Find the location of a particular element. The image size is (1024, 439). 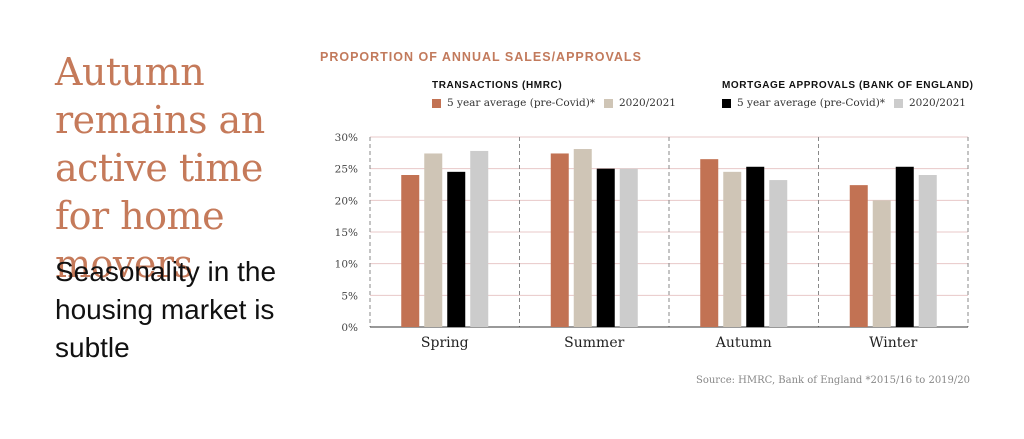

y-tick-label: 5% is located at coordinates (349, 296).